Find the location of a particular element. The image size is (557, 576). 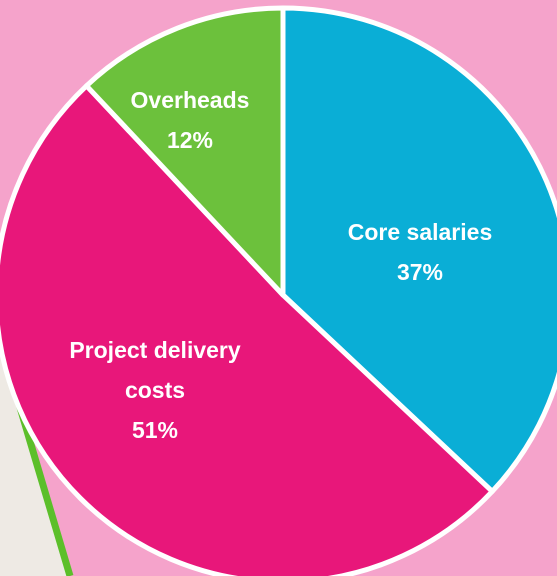

percent-label: 51% is located at coordinates (155, 430).